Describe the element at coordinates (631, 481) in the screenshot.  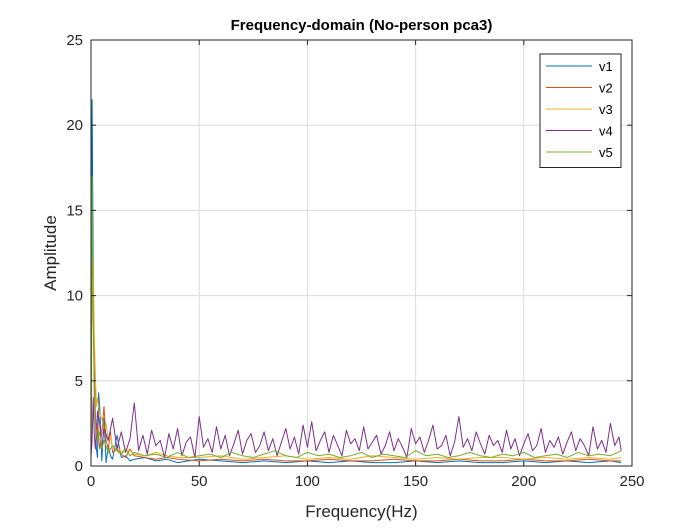
I see `x-tick-label: 250` at that location.